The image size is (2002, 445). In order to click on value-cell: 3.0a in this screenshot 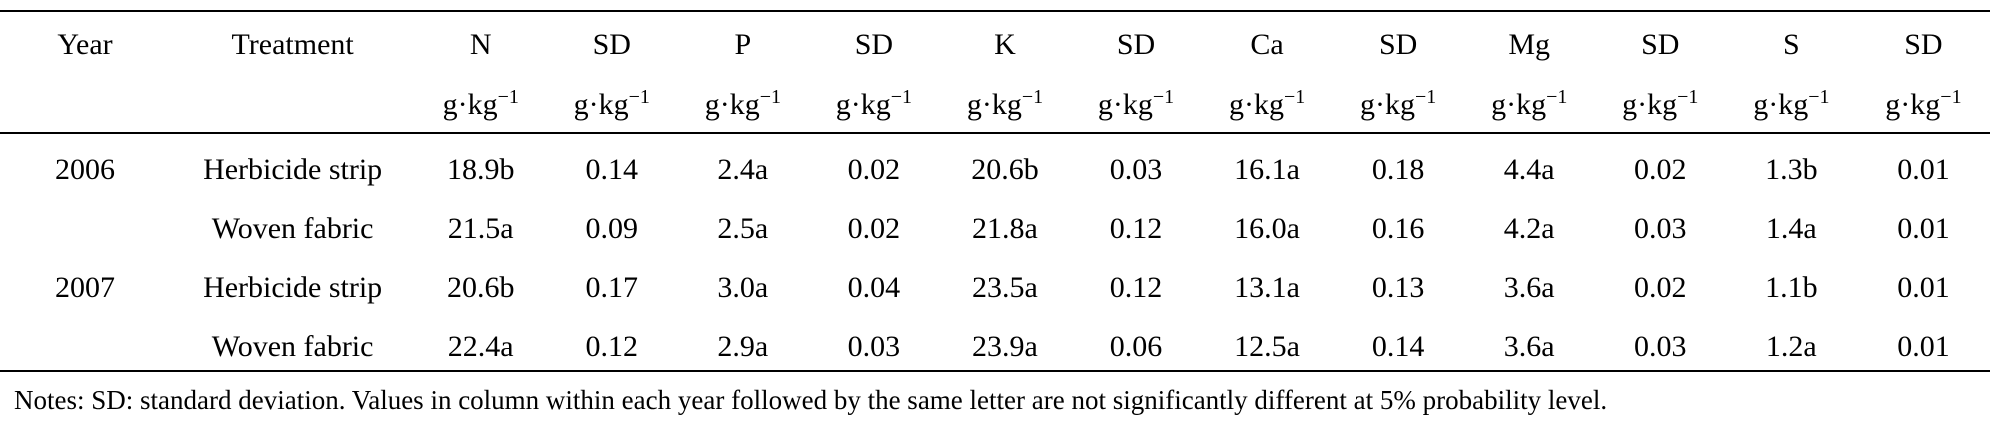, I will do `click(743, 287)`.